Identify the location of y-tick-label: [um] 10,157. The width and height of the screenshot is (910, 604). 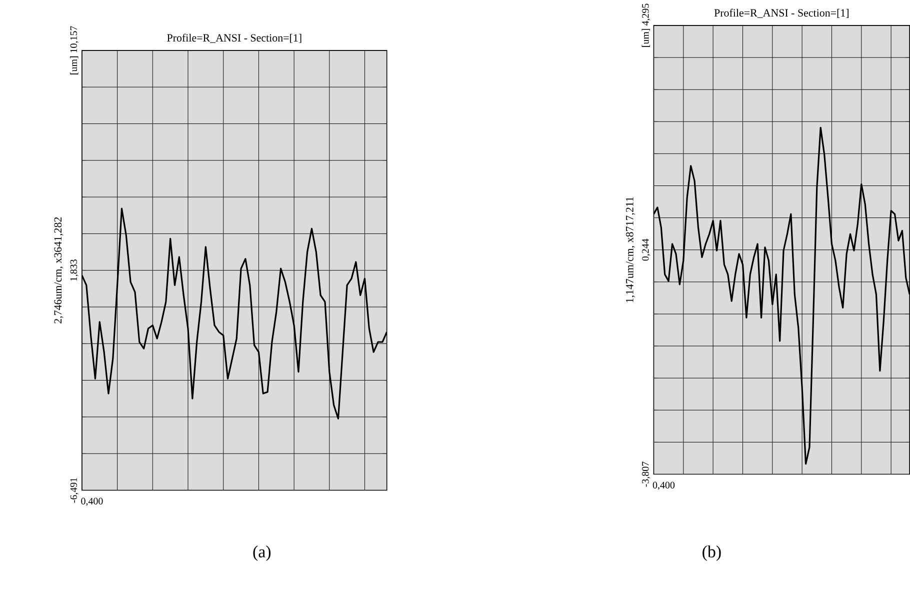
(74, 50).